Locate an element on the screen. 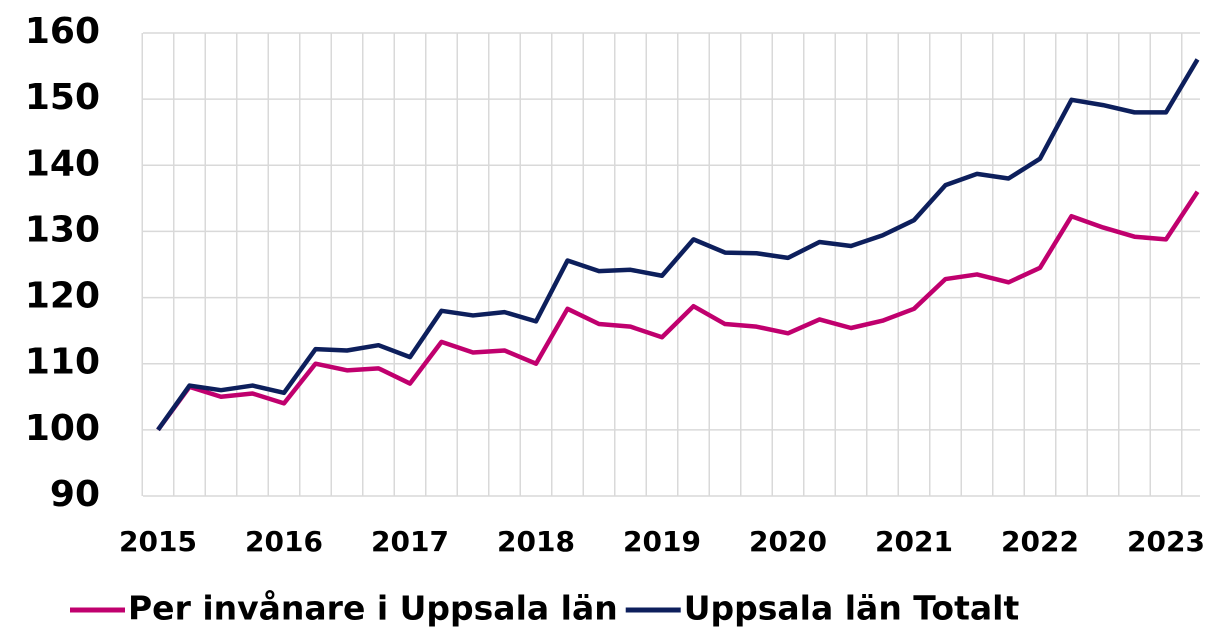  y-tick-label: 100 is located at coordinates (62, 428).